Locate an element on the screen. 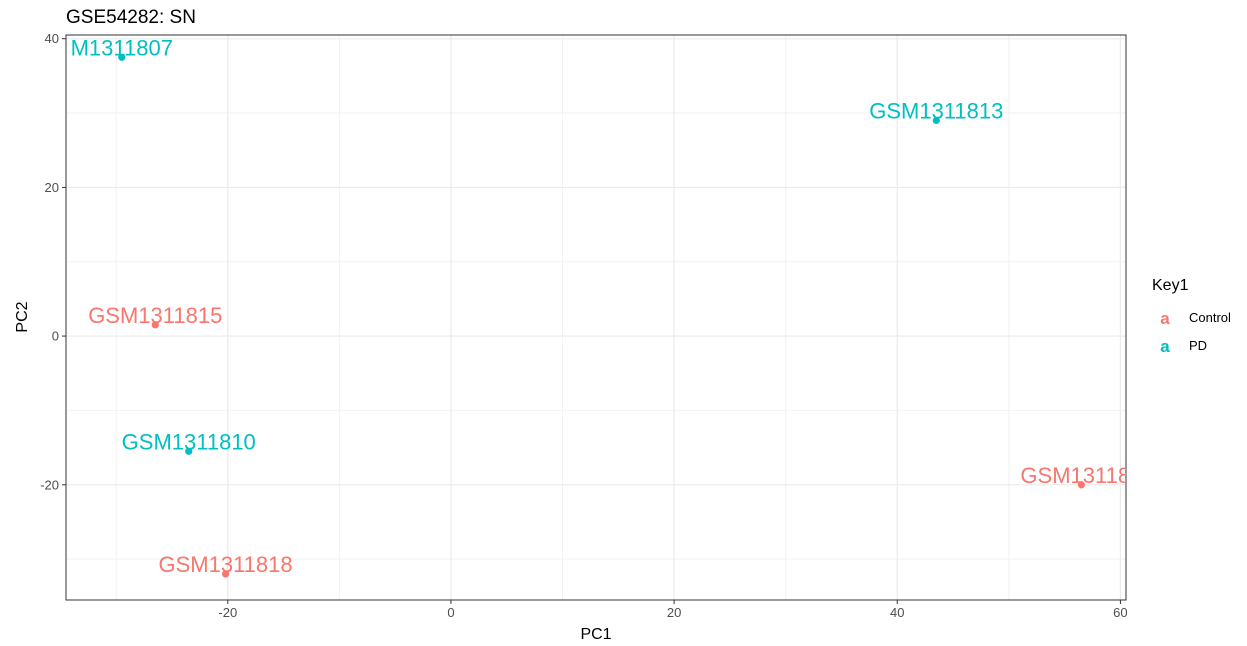 The width and height of the screenshot is (1247, 646). y-tick-label: 0 is located at coordinates (55, 336).